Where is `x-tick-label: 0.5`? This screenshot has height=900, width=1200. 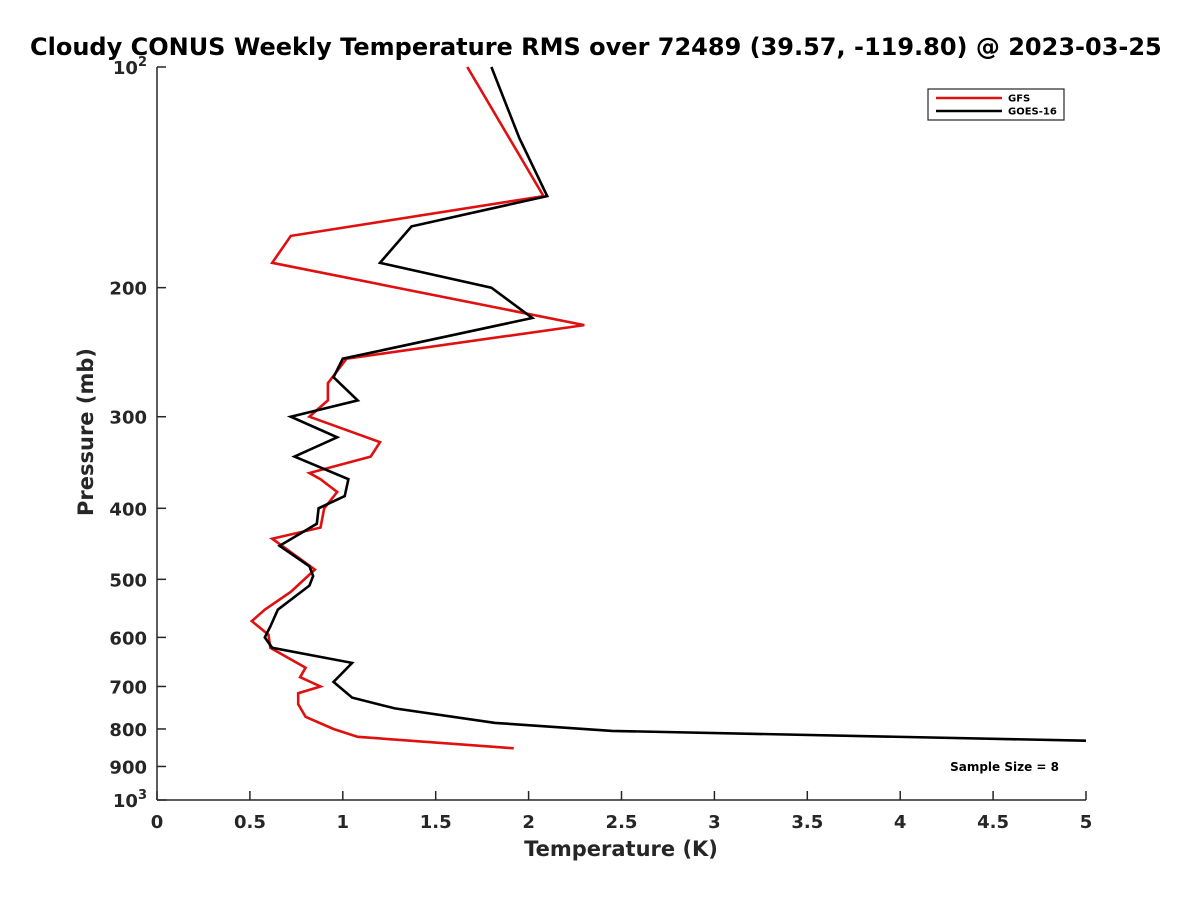 x-tick-label: 0.5 is located at coordinates (250, 822).